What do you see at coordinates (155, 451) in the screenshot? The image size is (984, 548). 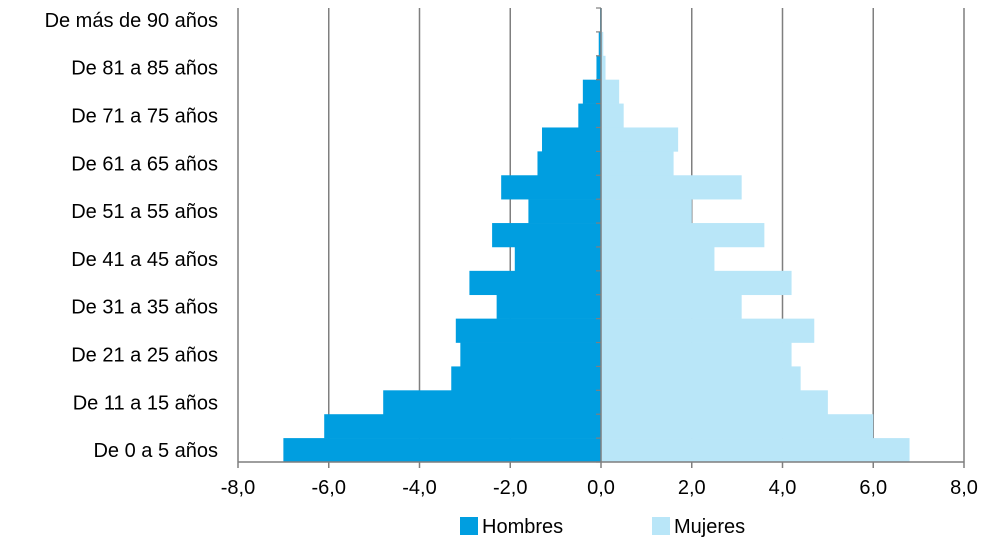 I see `category-label: De 0 a 5 años` at bounding box center [155, 451].